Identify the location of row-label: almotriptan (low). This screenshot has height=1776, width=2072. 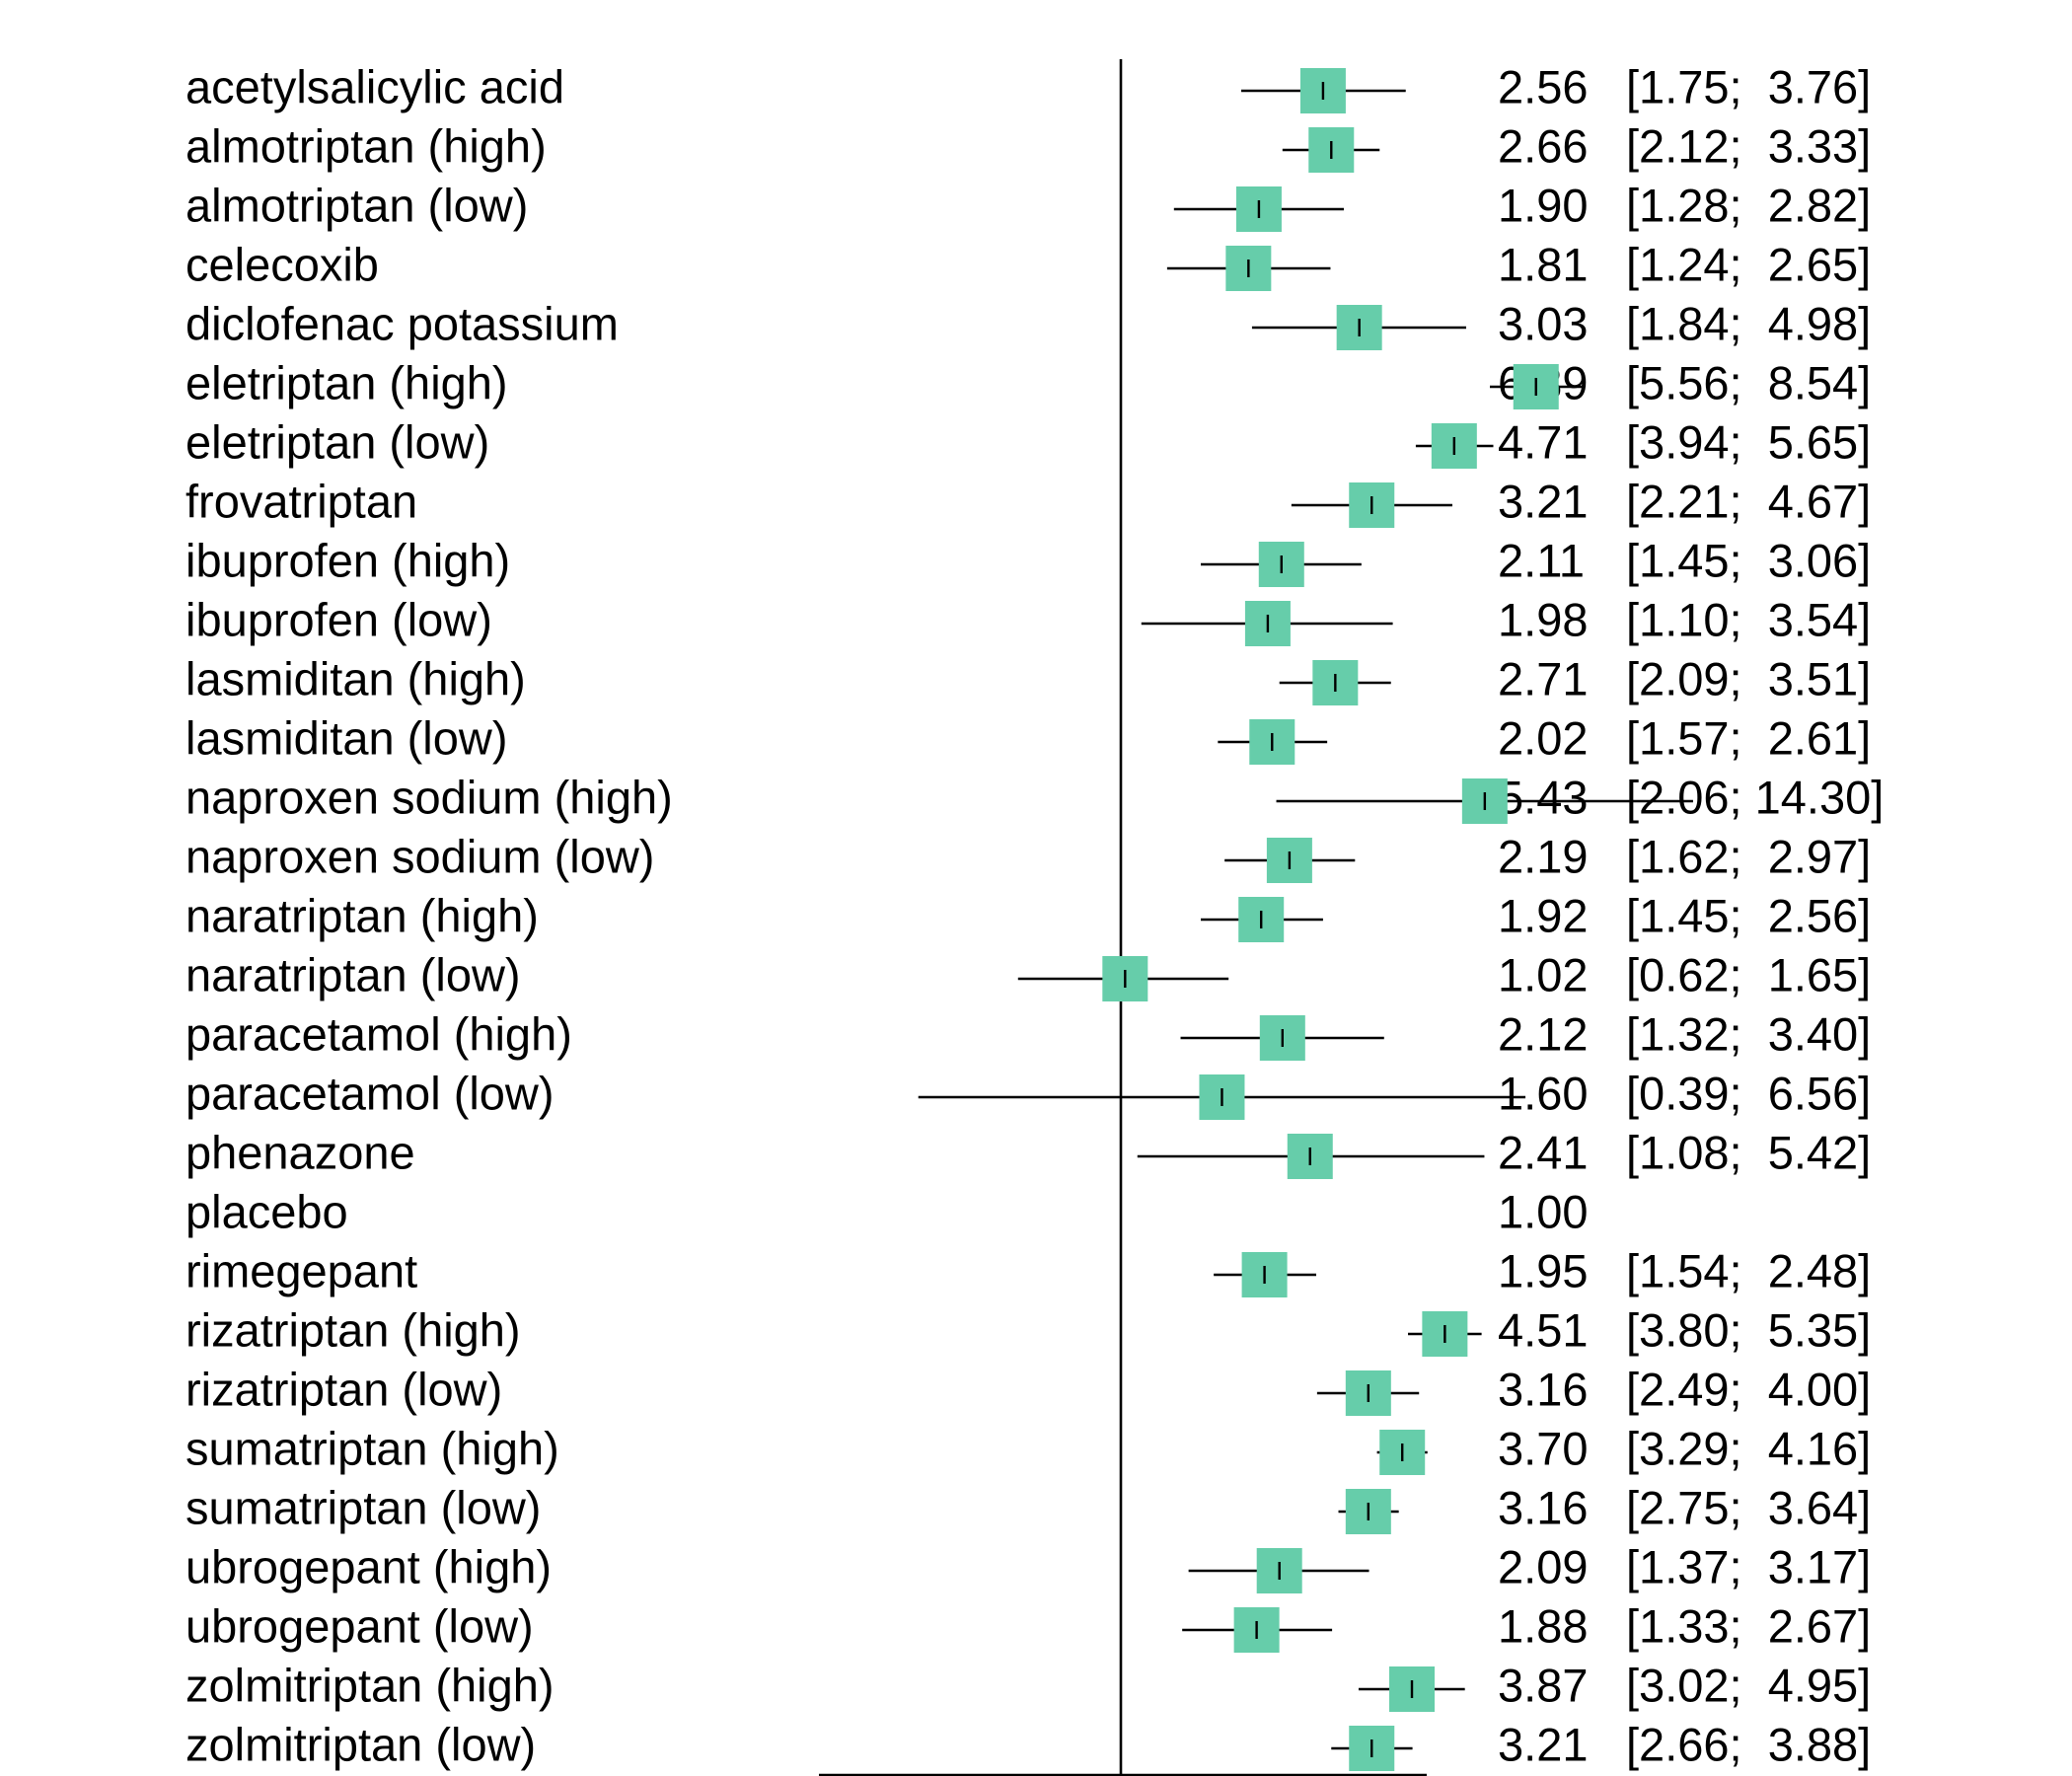
(357, 205).